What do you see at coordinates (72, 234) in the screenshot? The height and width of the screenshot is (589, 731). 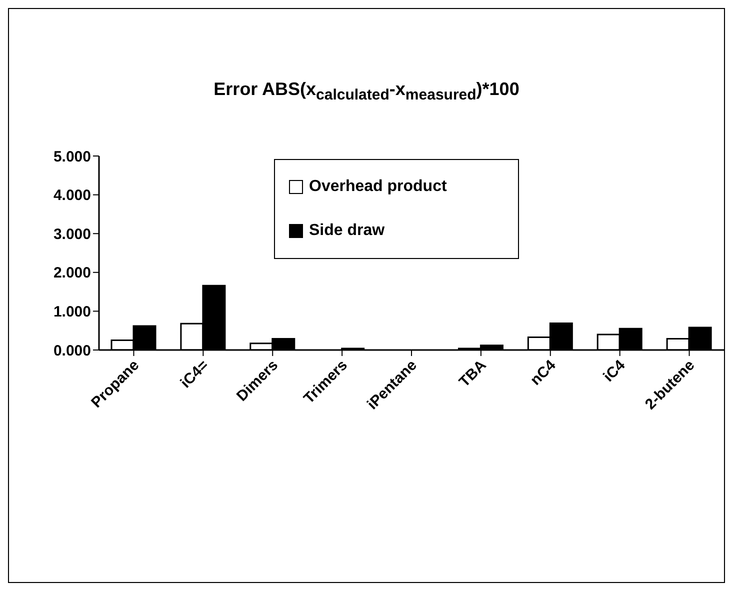 I see `y-tick-label: 3.000` at bounding box center [72, 234].